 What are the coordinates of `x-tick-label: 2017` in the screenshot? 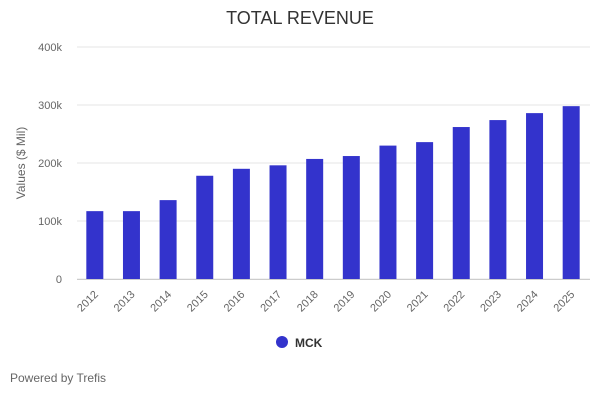 It's located at (271, 302).